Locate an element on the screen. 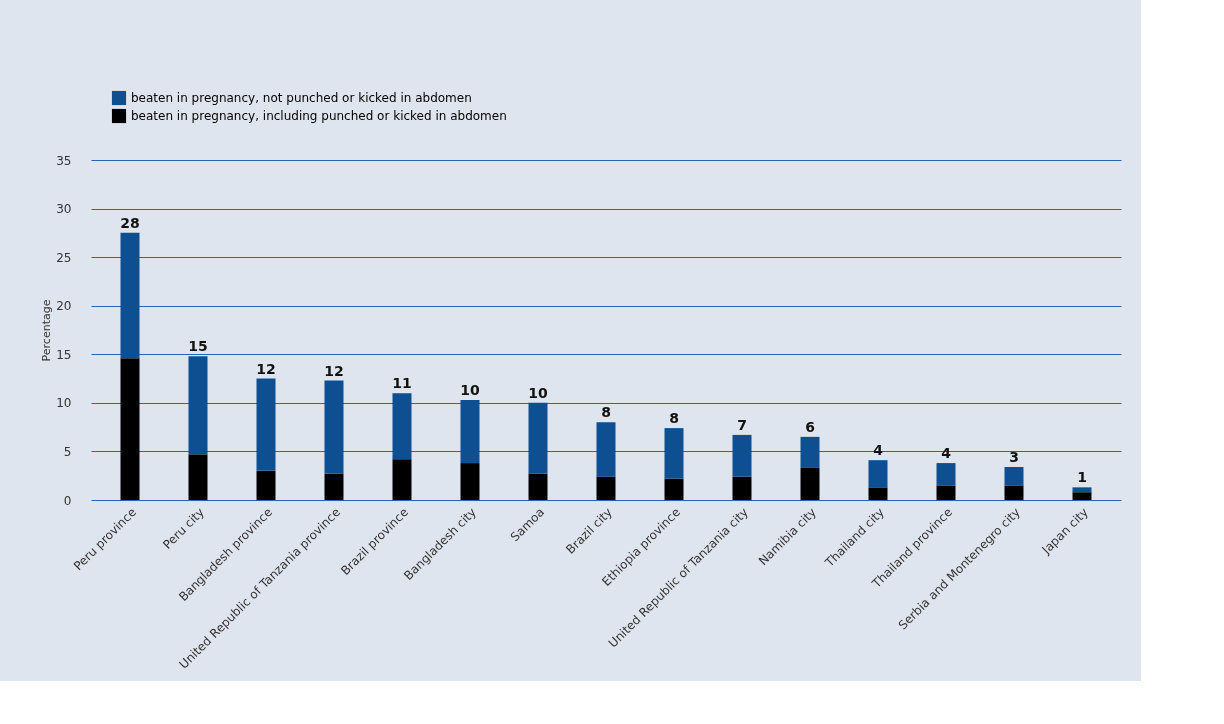 The height and width of the screenshot is (724, 1224). total-label: 1 is located at coordinates (1082, 477).